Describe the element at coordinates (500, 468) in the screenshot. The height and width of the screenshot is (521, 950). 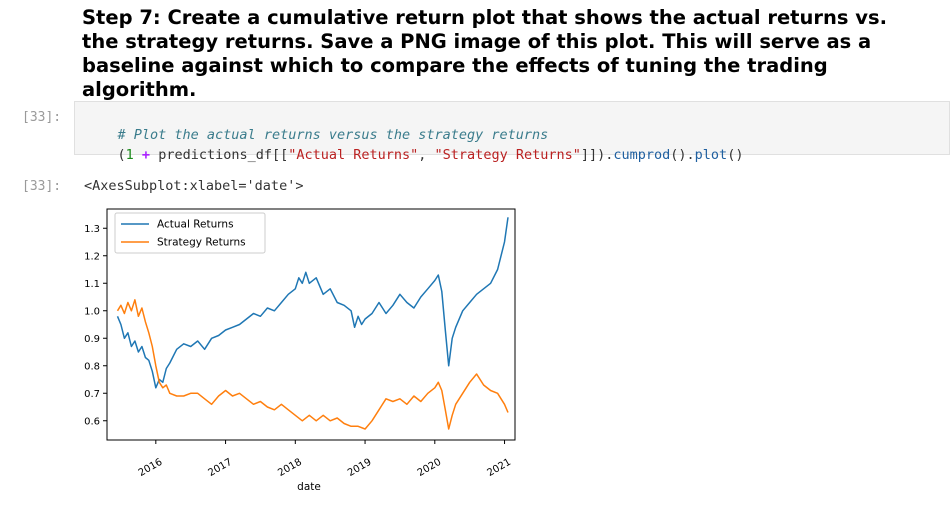
I see `x-tick-label: 2021` at that location.